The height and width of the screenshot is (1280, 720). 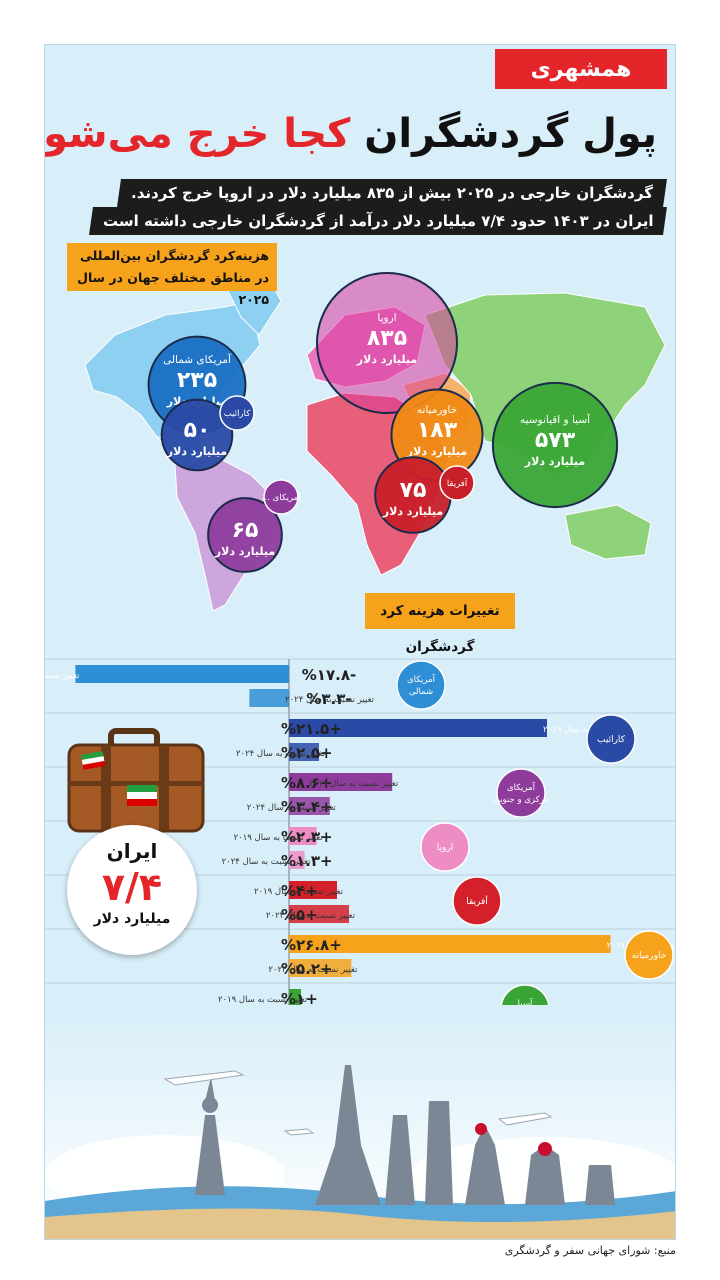 I want to click on region-name: کارائیب, so click(x=237, y=414).